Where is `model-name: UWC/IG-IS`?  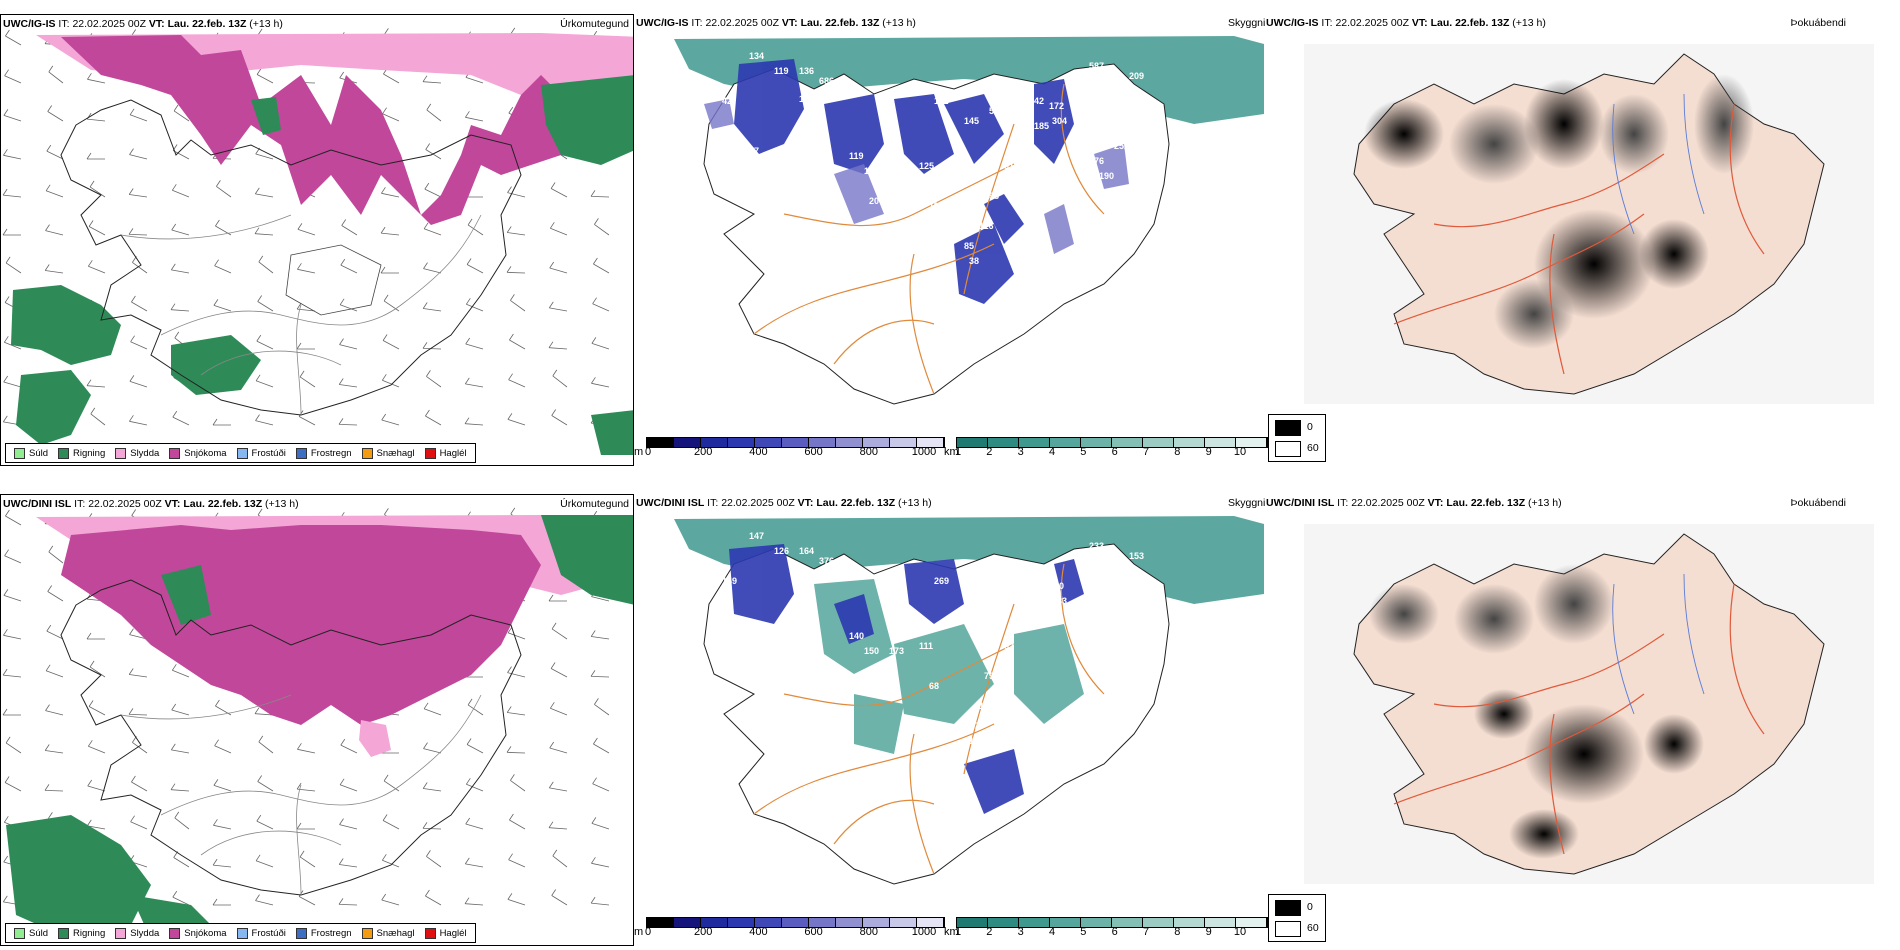
model-name: UWC/IG-IS is located at coordinates (29, 24).